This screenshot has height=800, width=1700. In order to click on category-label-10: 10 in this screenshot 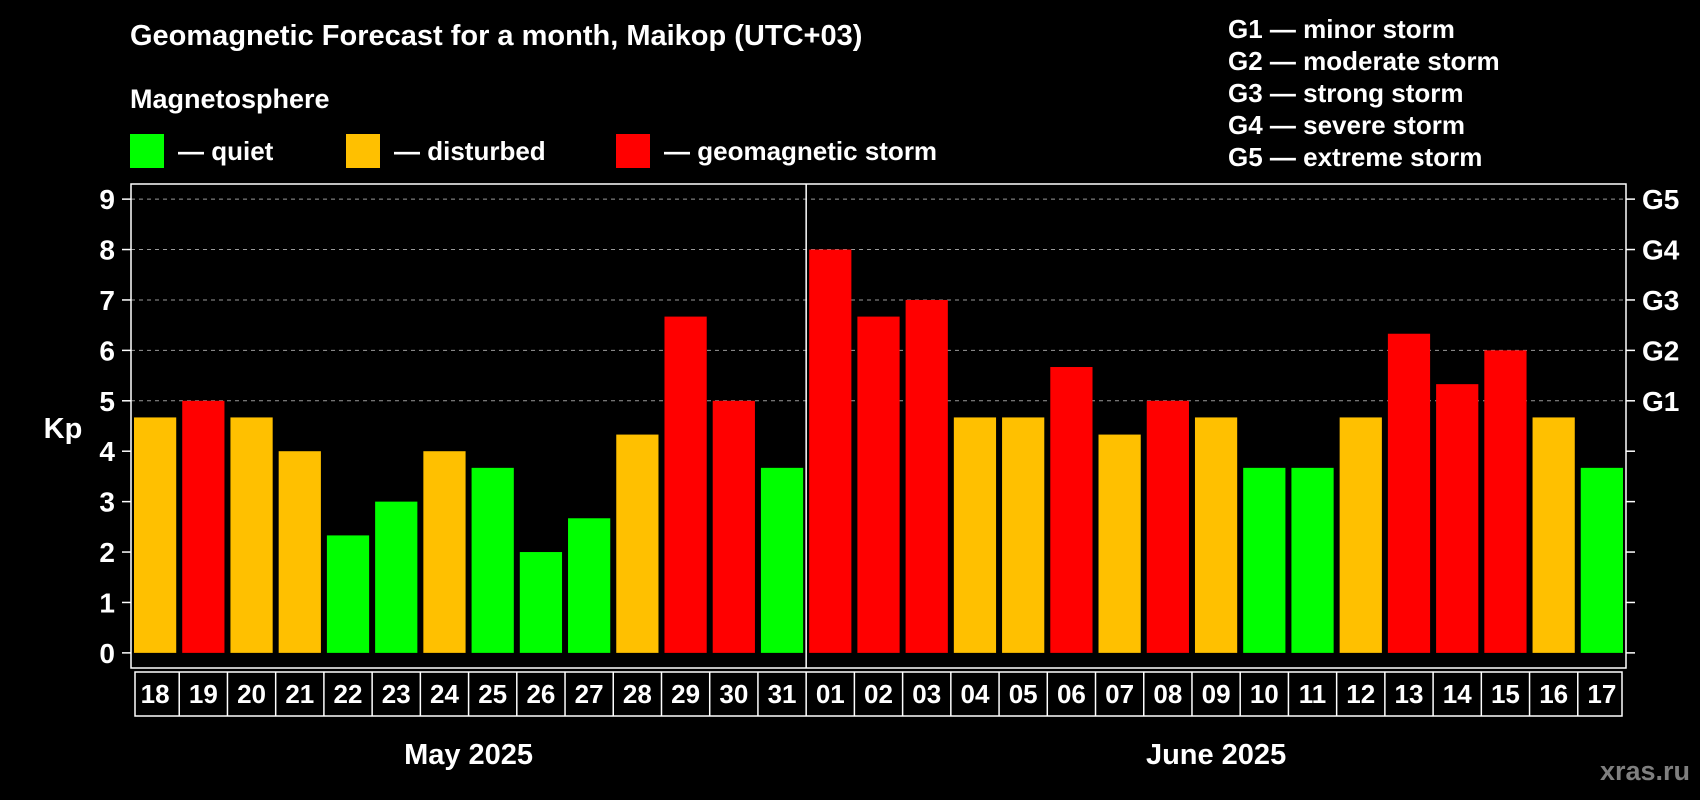, I will do `click(1264, 694)`.